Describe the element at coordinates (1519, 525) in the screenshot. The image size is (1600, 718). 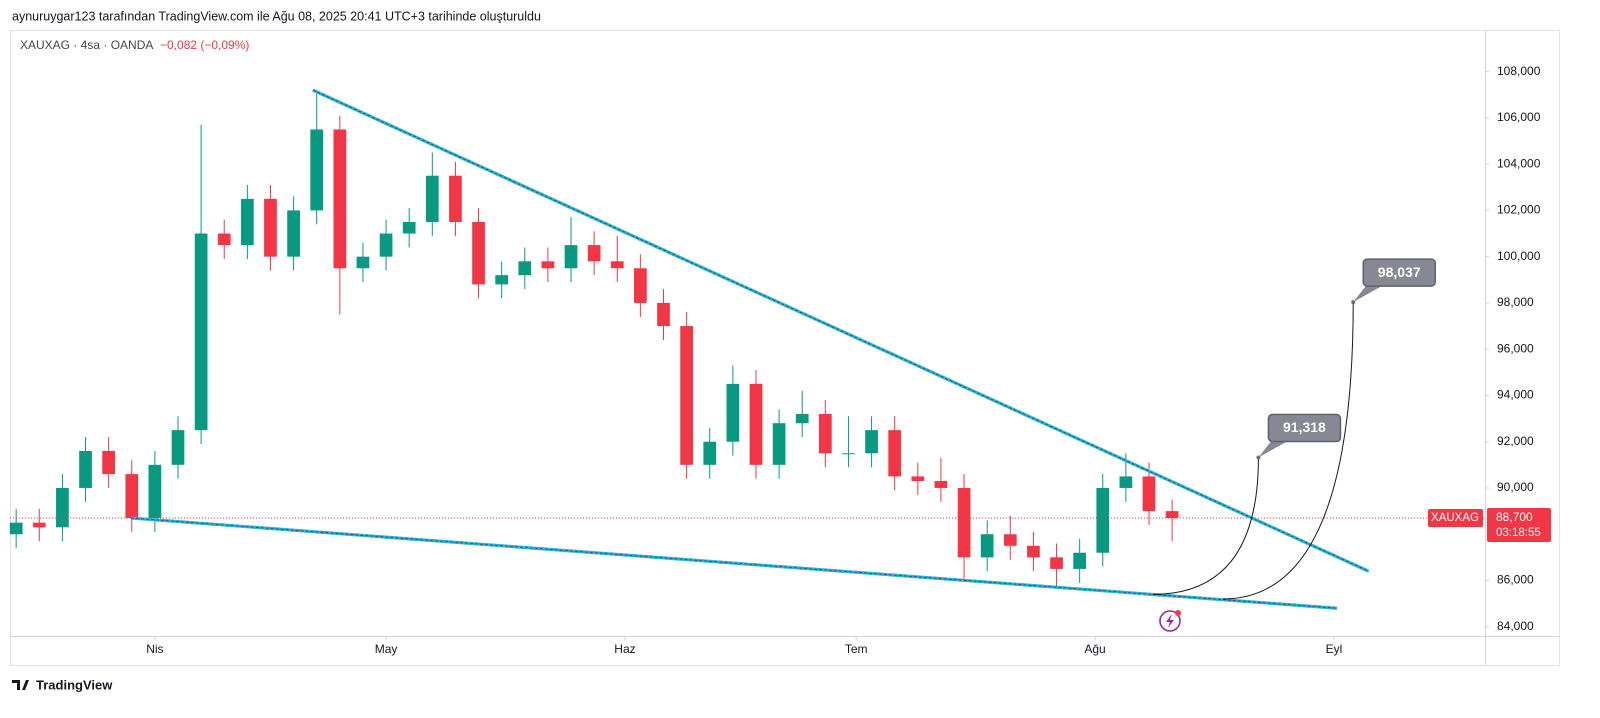
I see `price-tag` at that location.